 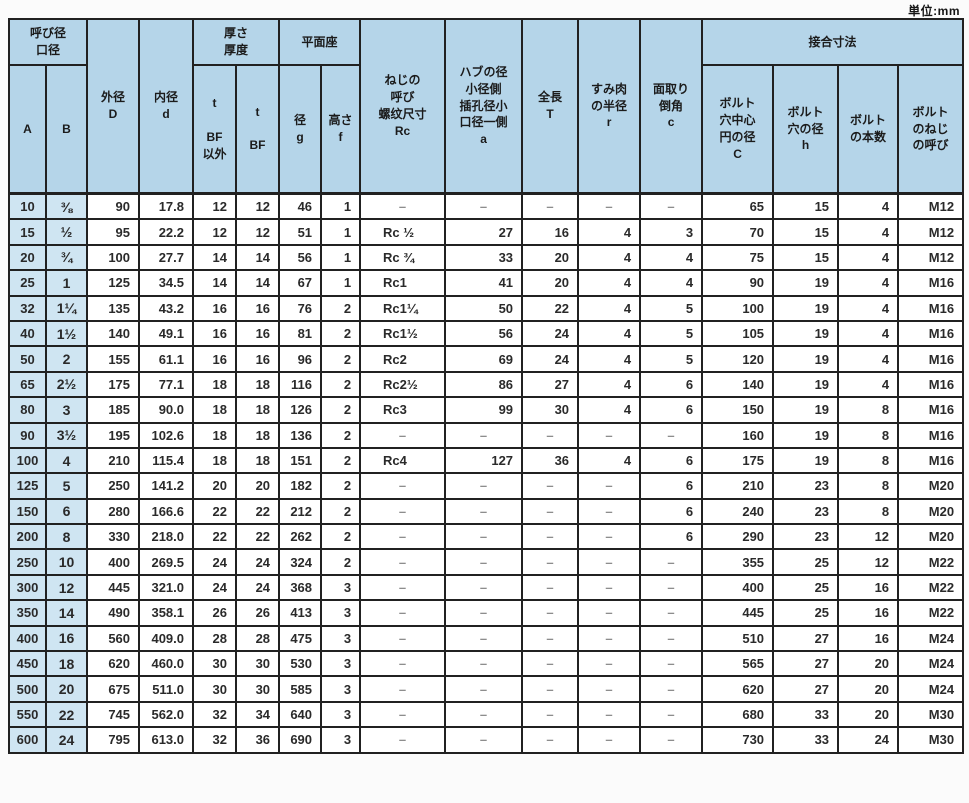 What do you see at coordinates (738, 283) in the screenshot?
I see `cell-bolt-circle-dia-c: 90` at bounding box center [738, 283].